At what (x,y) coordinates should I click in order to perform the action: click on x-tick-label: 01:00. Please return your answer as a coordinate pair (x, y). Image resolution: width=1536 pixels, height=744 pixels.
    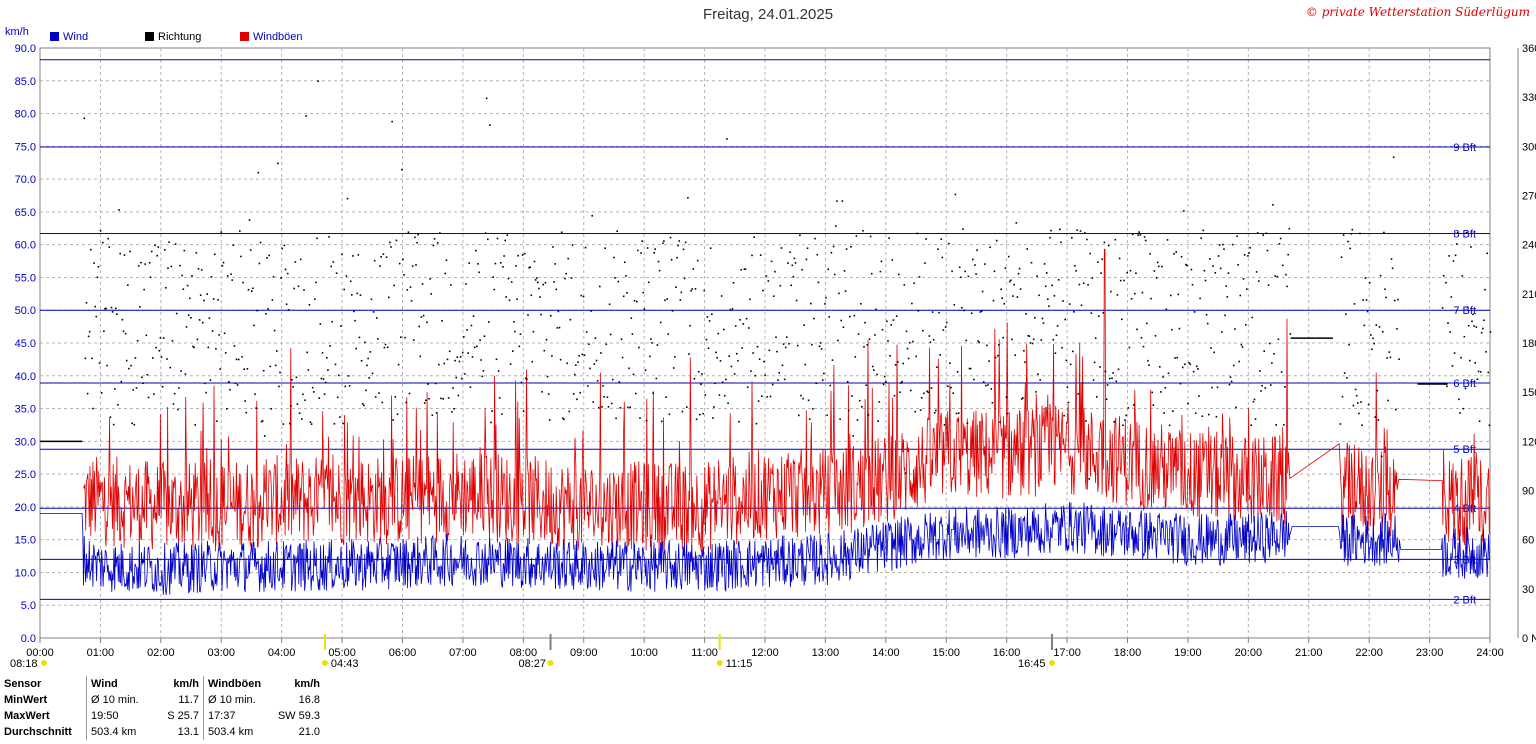
    Looking at the image, I should click on (101, 653).